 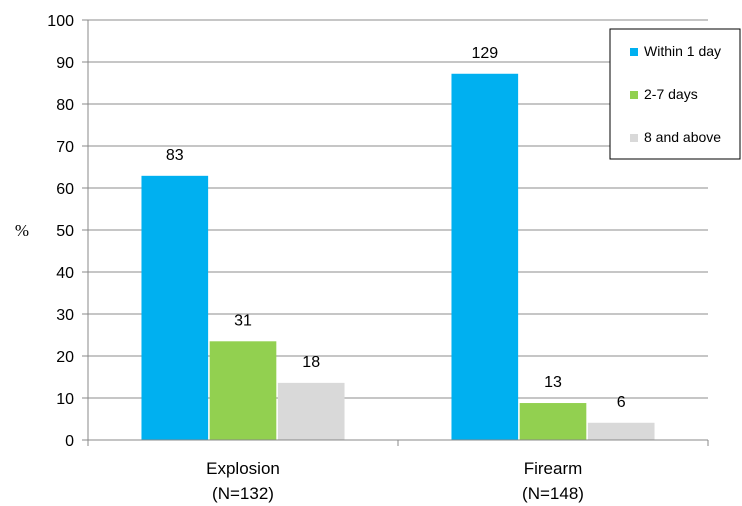 I want to click on y-tick-label: 40, so click(x=65, y=273).